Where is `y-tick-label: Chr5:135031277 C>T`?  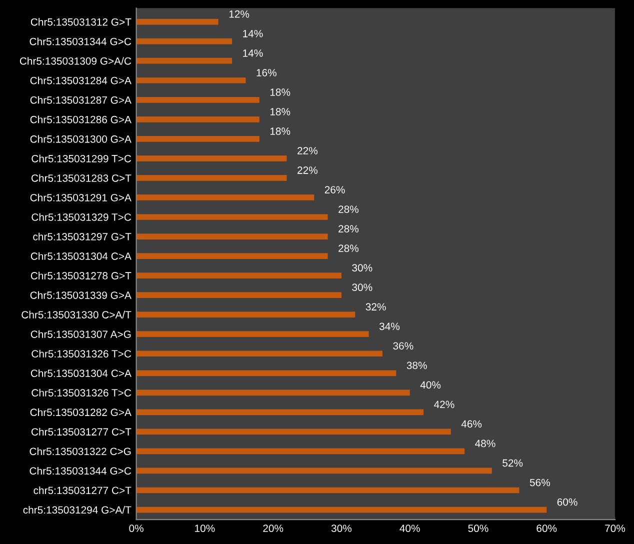 y-tick-label: Chr5:135031277 C>T is located at coordinates (82, 432).